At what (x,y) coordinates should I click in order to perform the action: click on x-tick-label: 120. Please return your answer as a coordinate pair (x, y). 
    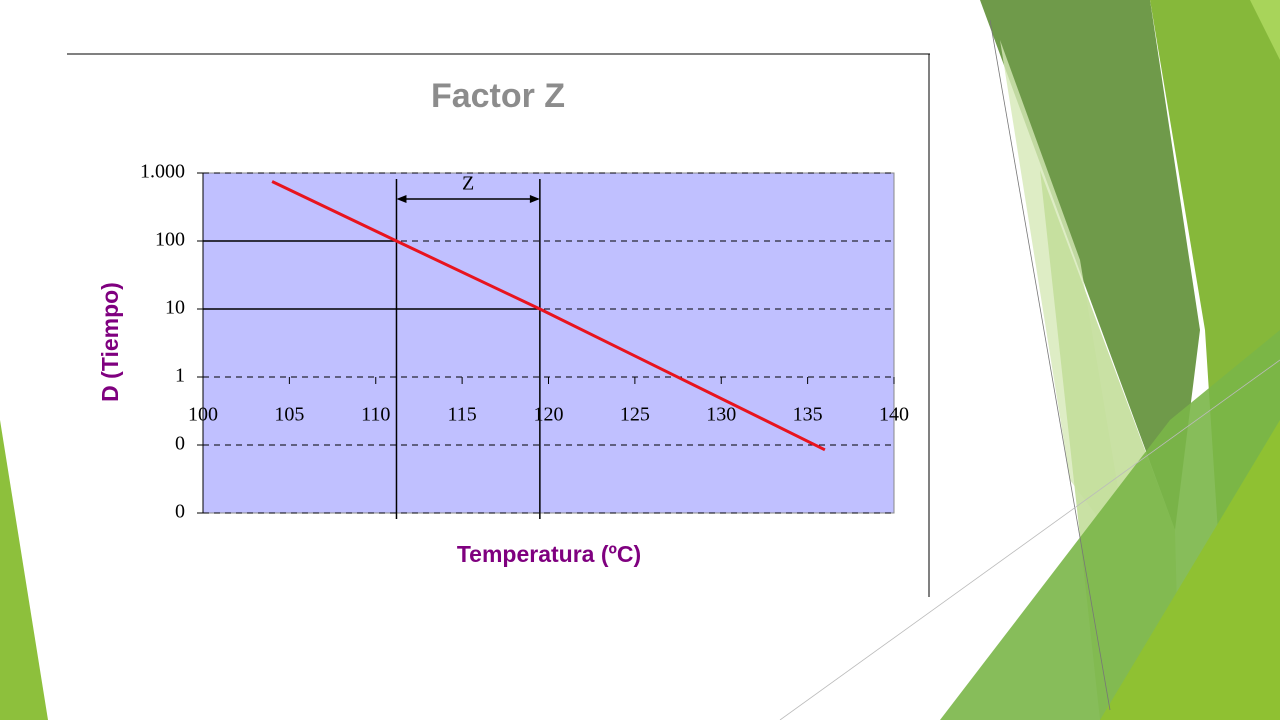
    Looking at the image, I should click on (549, 415).